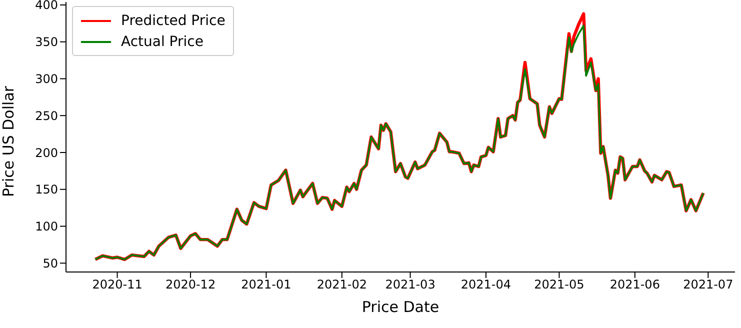 The width and height of the screenshot is (741, 328). What do you see at coordinates (190, 285) in the screenshot?
I see `x-tick-label: 2020-12` at bounding box center [190, 285].